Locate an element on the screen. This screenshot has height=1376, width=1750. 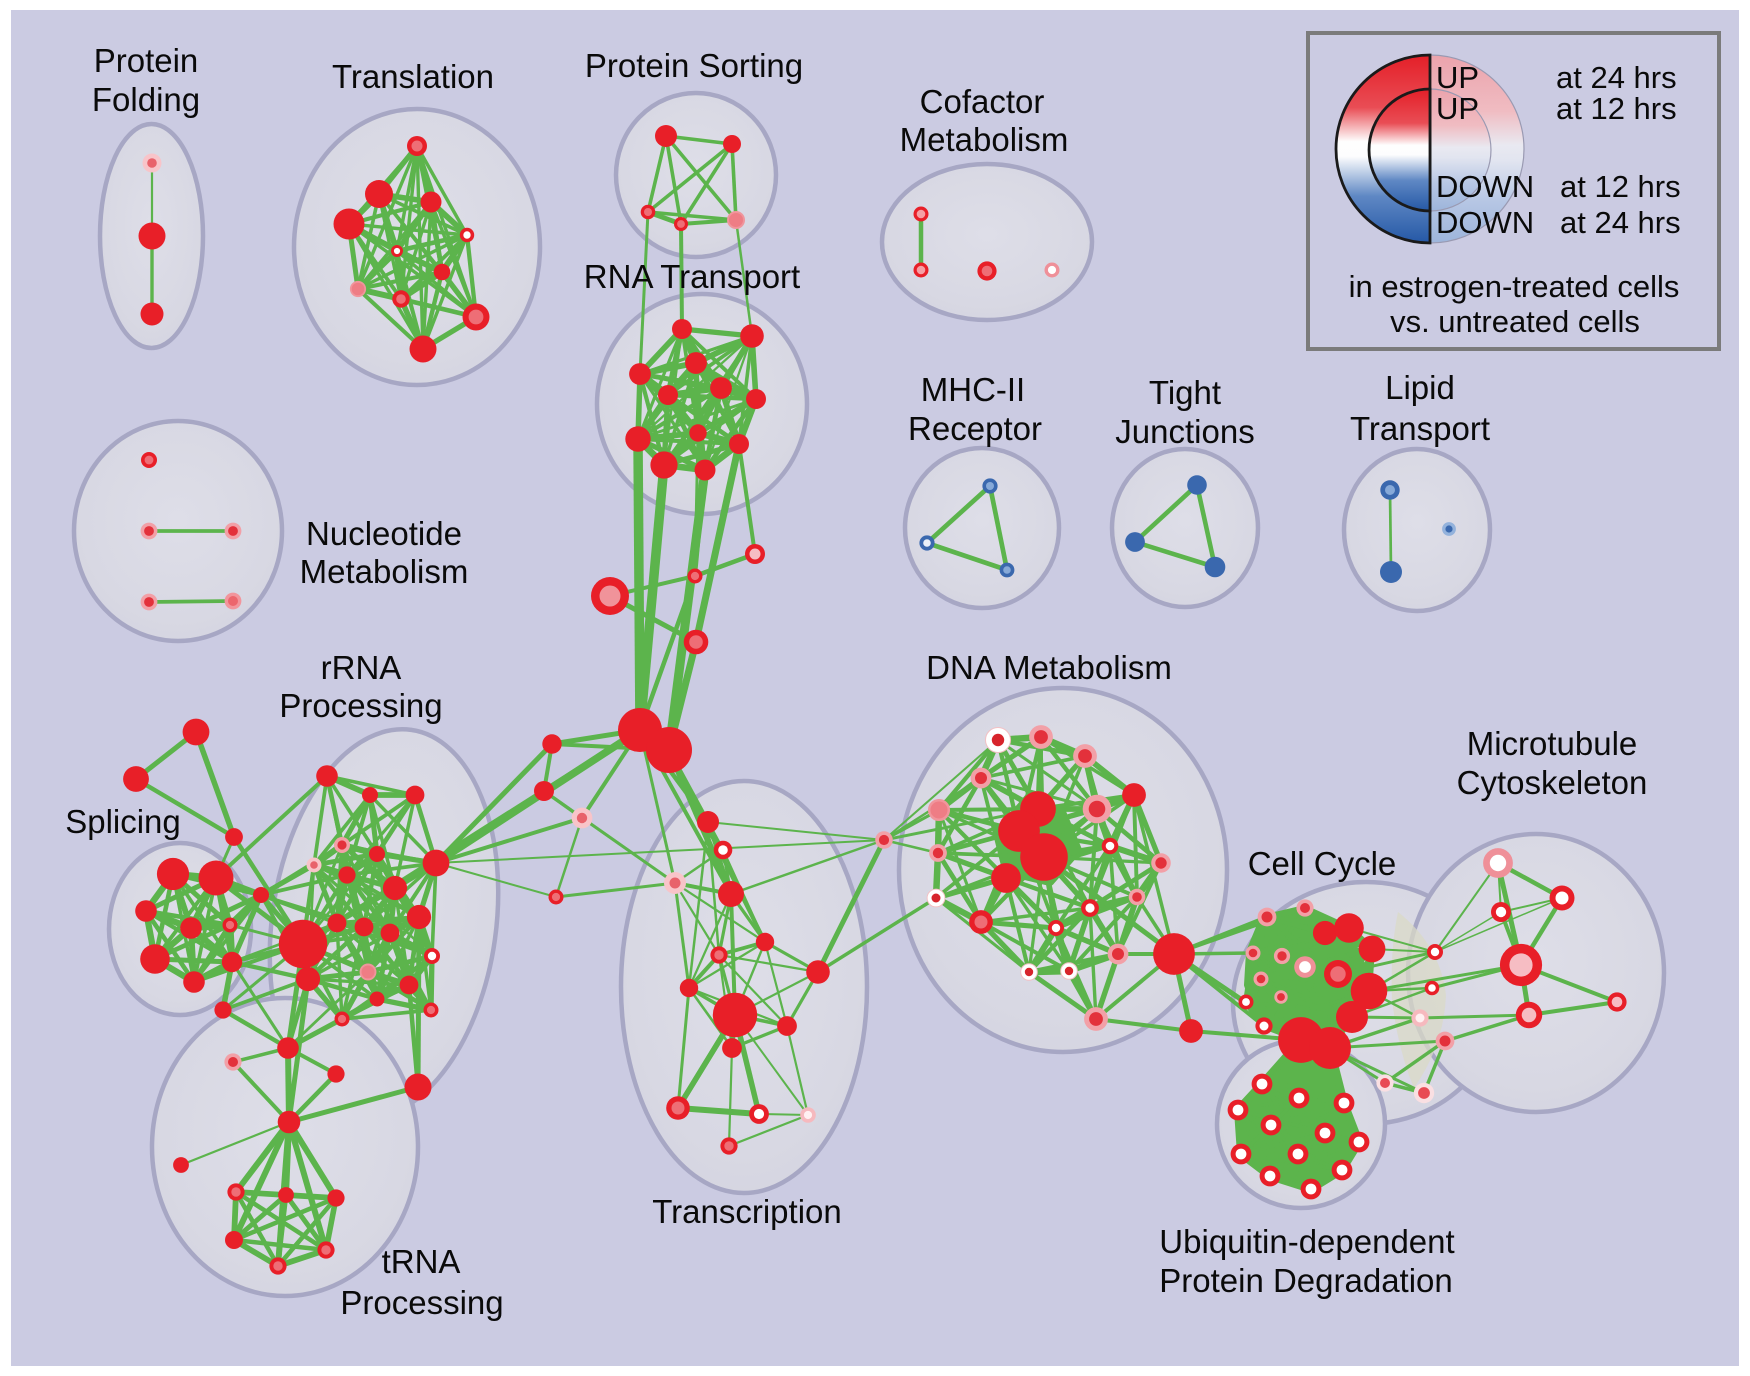
svg-text: MHC-II is located at coordinates (973, 389).